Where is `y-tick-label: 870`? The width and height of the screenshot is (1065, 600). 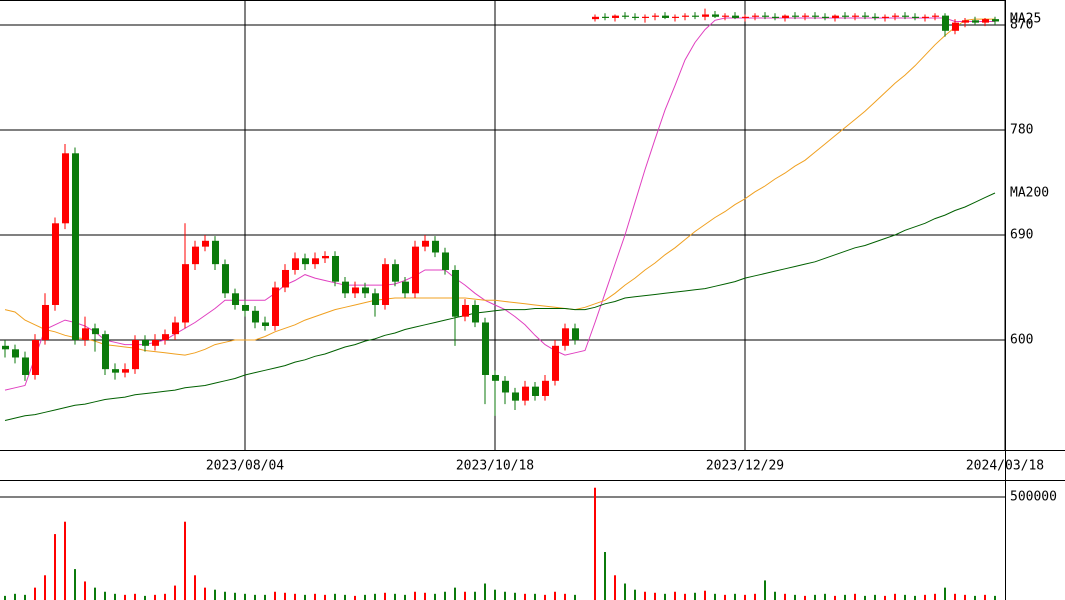 y-tick-label: 870 is located at coordinates (1021, 24).